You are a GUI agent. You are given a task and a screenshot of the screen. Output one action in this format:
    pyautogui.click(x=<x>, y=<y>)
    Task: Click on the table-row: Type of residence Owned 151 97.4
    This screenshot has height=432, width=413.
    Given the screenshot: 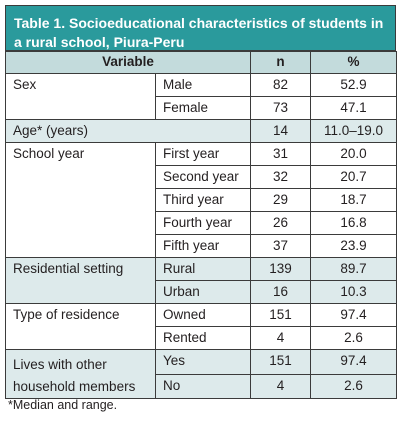 What is the action you would take?
    pyautogui.click(x=201, y=326)
    